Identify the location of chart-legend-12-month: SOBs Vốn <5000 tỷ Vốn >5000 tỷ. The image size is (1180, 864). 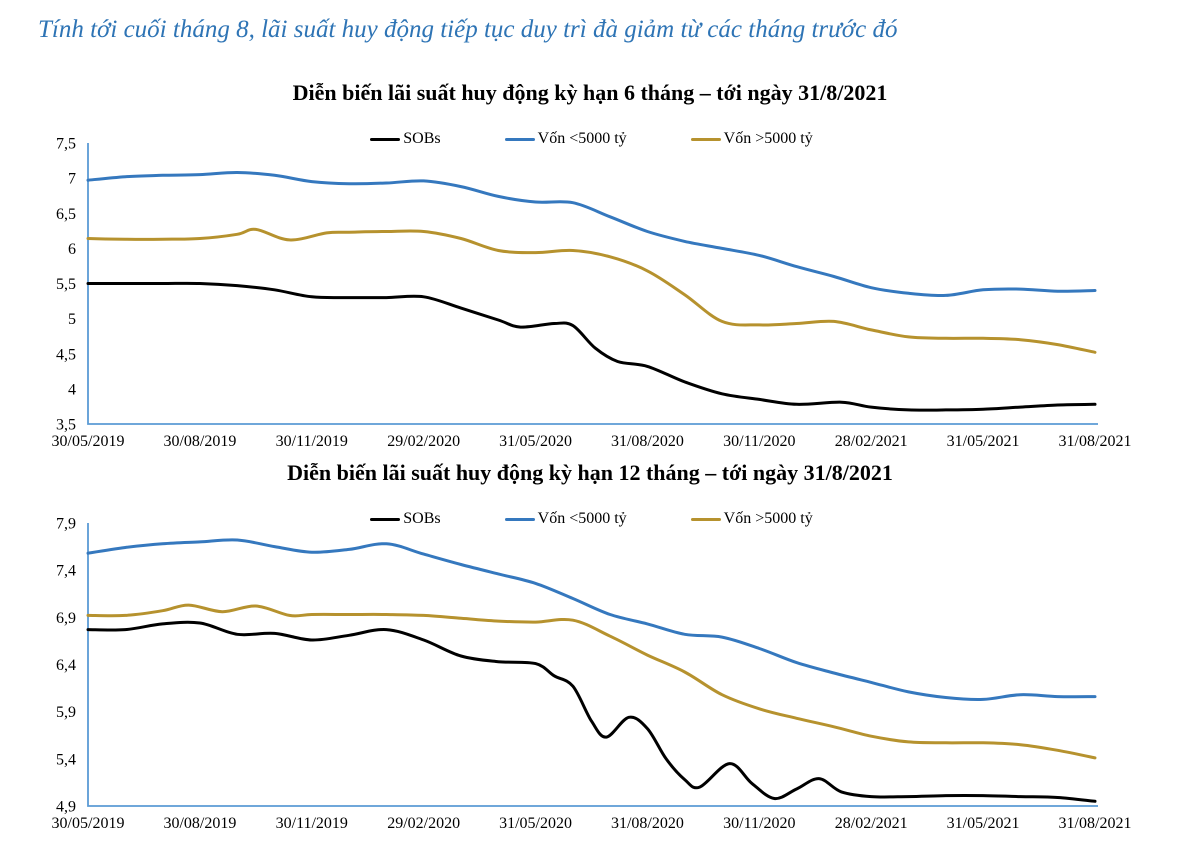
(591, 519).